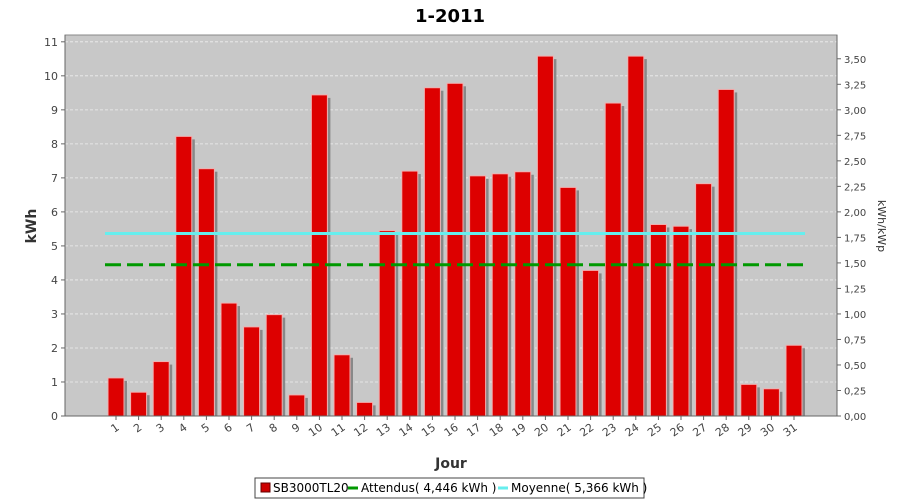 This screenshot has width=900, height=500. What do you see at coordinates (881, 226) in the screenshot?
I see `y-axis-right-title: kWh/kWp` at bounding box center [881, 226].